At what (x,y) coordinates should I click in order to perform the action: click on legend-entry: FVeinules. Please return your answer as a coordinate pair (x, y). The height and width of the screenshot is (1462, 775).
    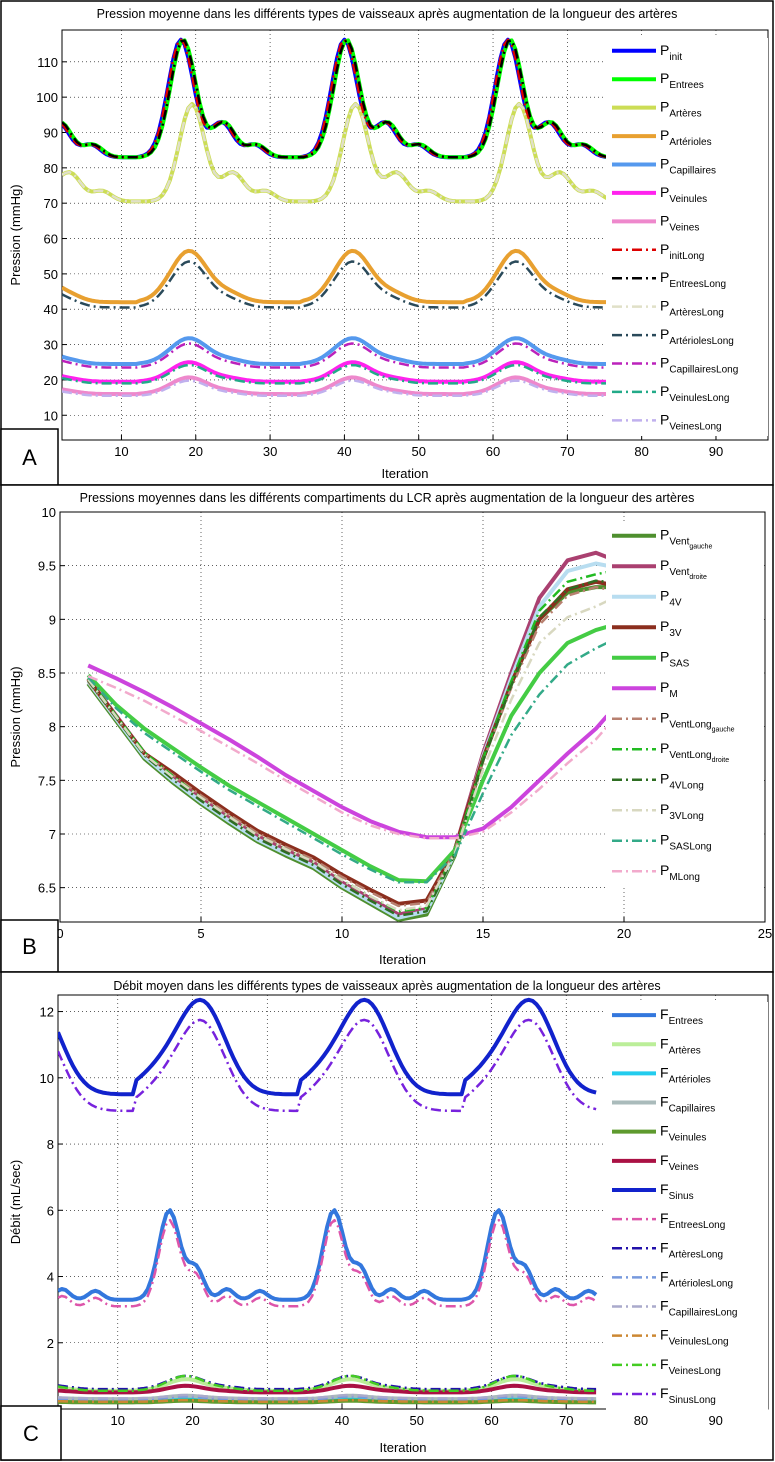
    Looking at the image, I should click on (683, 1133).